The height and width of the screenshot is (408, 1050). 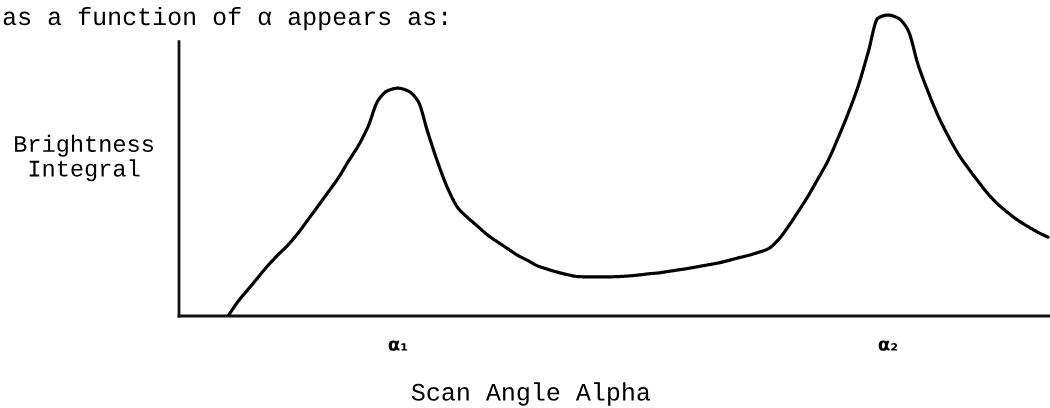 I want to click on annotation: as a function of α appears as:, so click(x=225, y=18).